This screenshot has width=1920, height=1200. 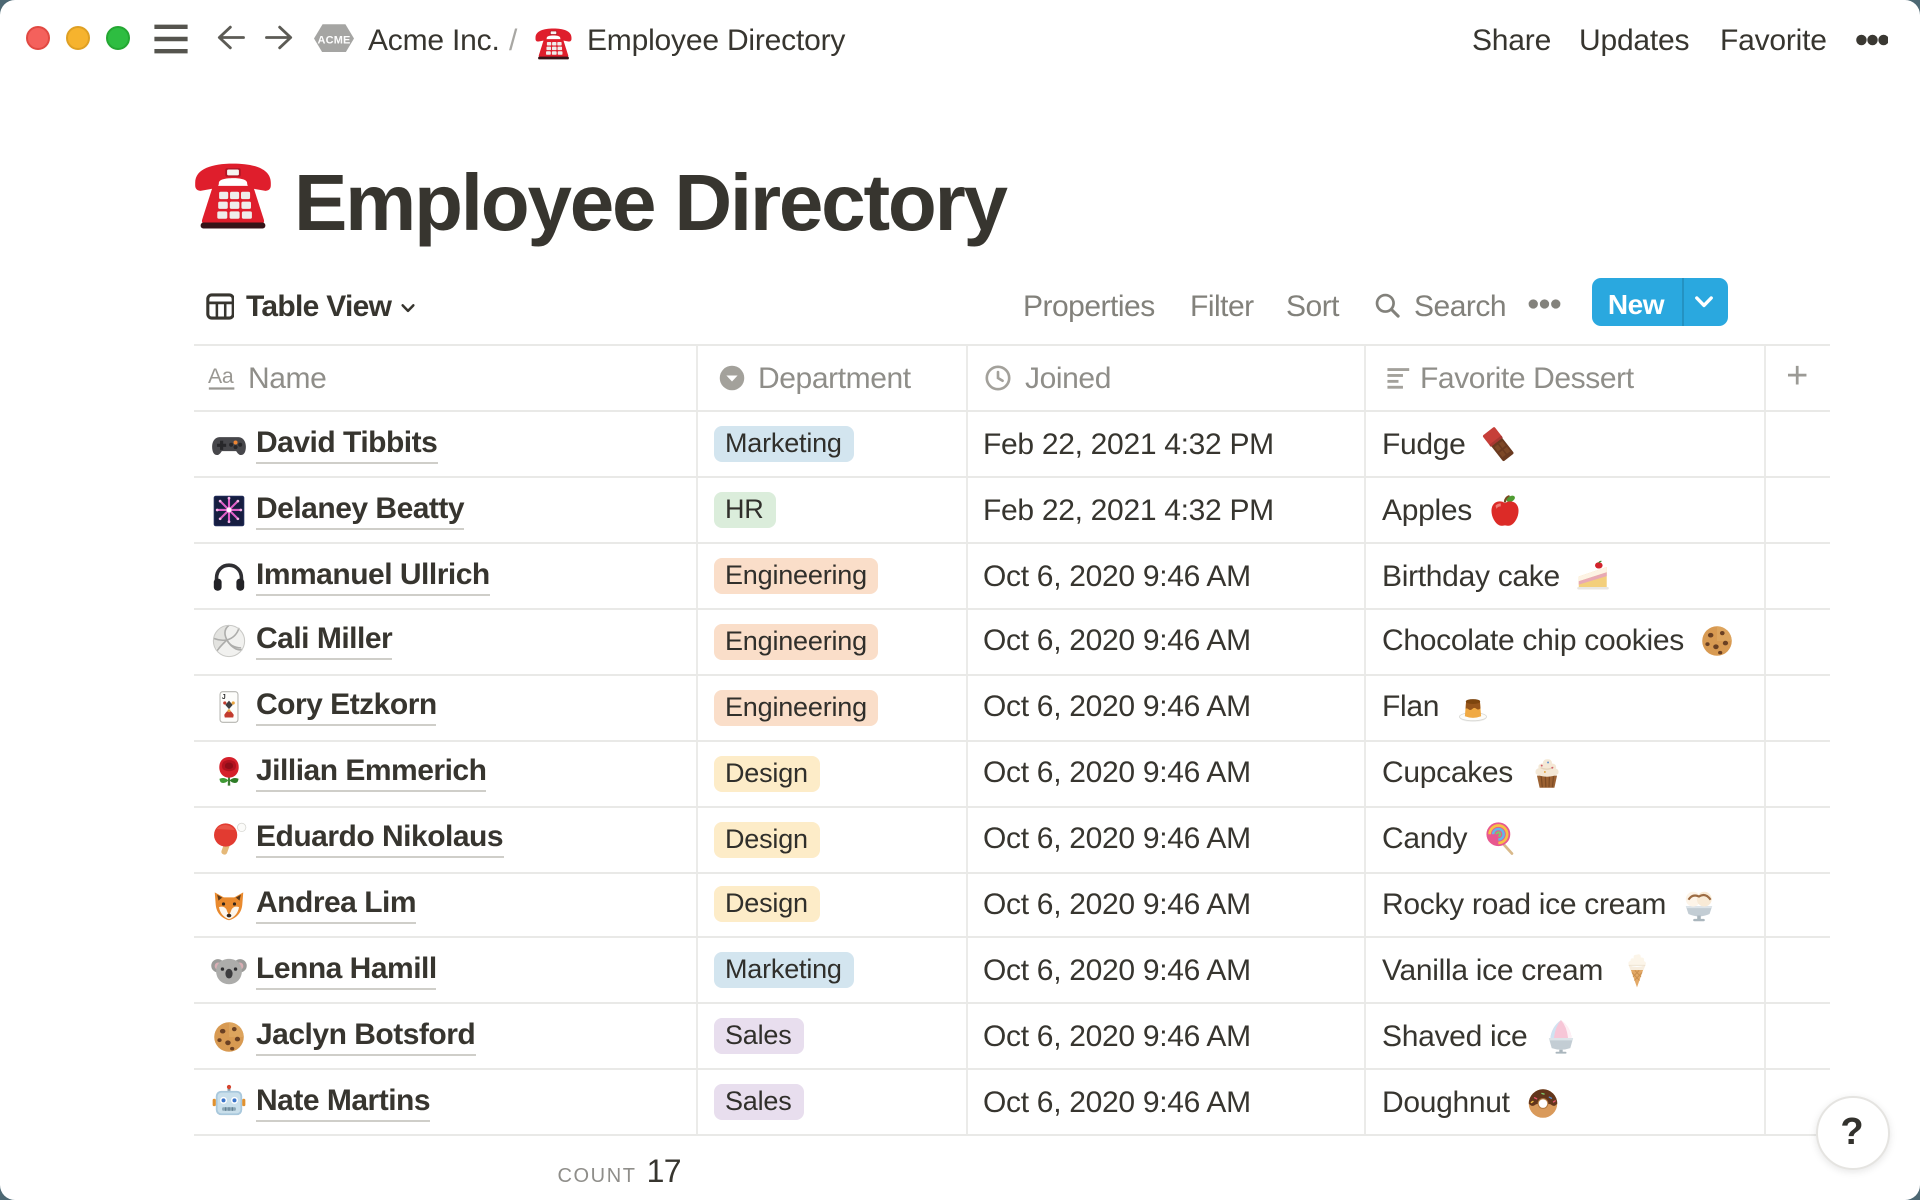 I want to click on svg-text: ACME, so click(x=334, y=40).